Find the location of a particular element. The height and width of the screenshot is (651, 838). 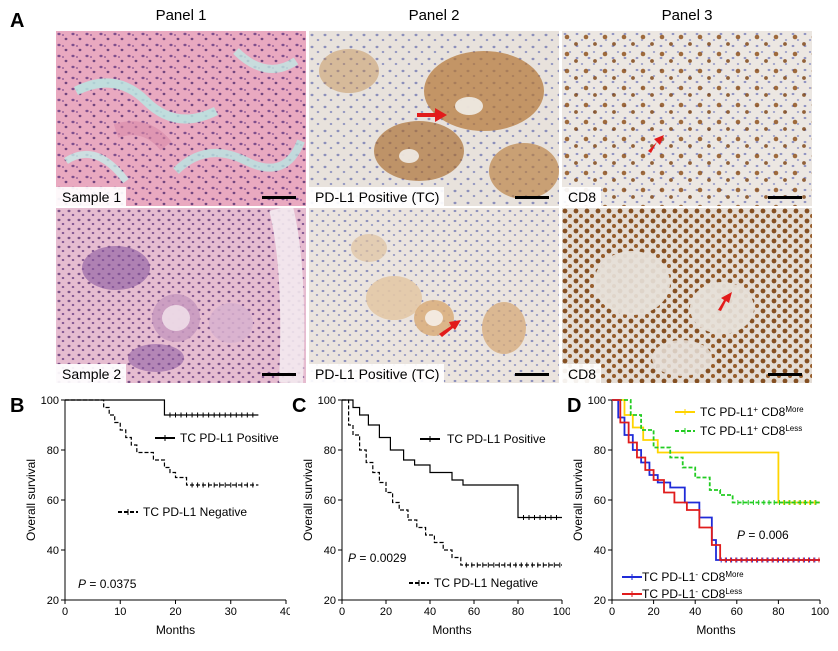

figure-letter-a: A is located at coordinates (17, 21).